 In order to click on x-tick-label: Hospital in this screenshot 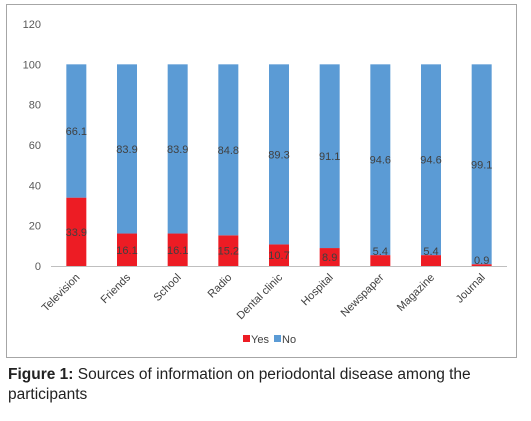, I will do `click(317, 290)`.